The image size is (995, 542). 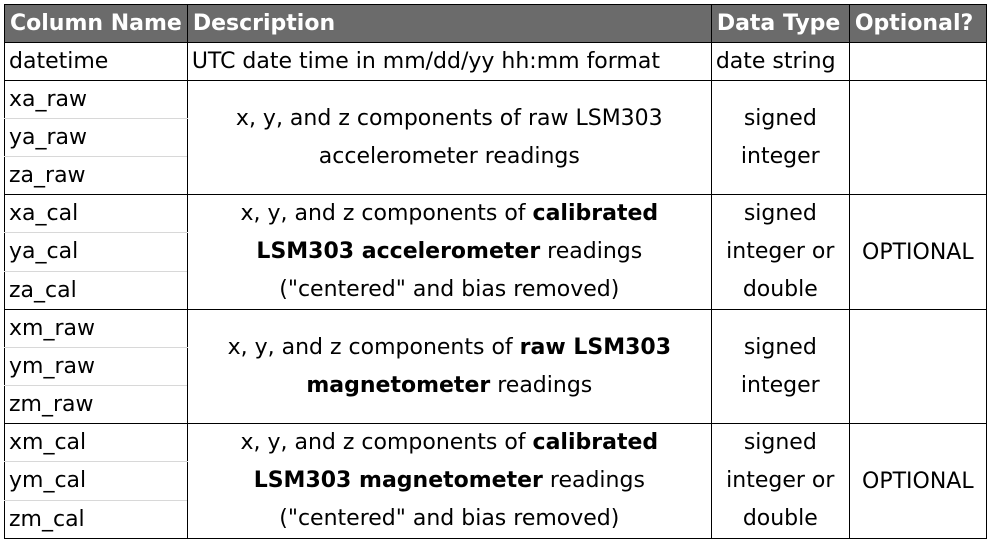 I want to click on header-optional: Optional?, so click(x=917, y=23).